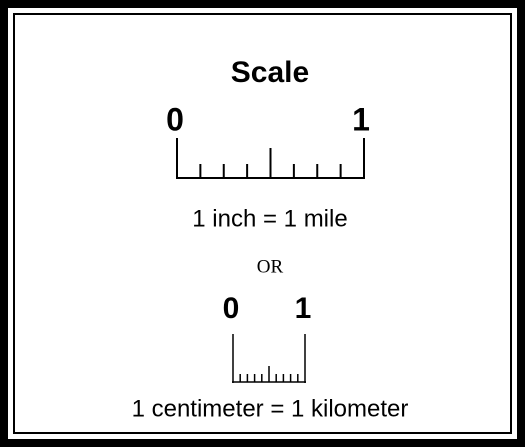 This screenshot has height=447, width=525. What do you see at coordinates (270, 408) in the screenshot?
I see `cm-caption: 1 centimeter = 1 kilometer` at bounding box center [270, 408].